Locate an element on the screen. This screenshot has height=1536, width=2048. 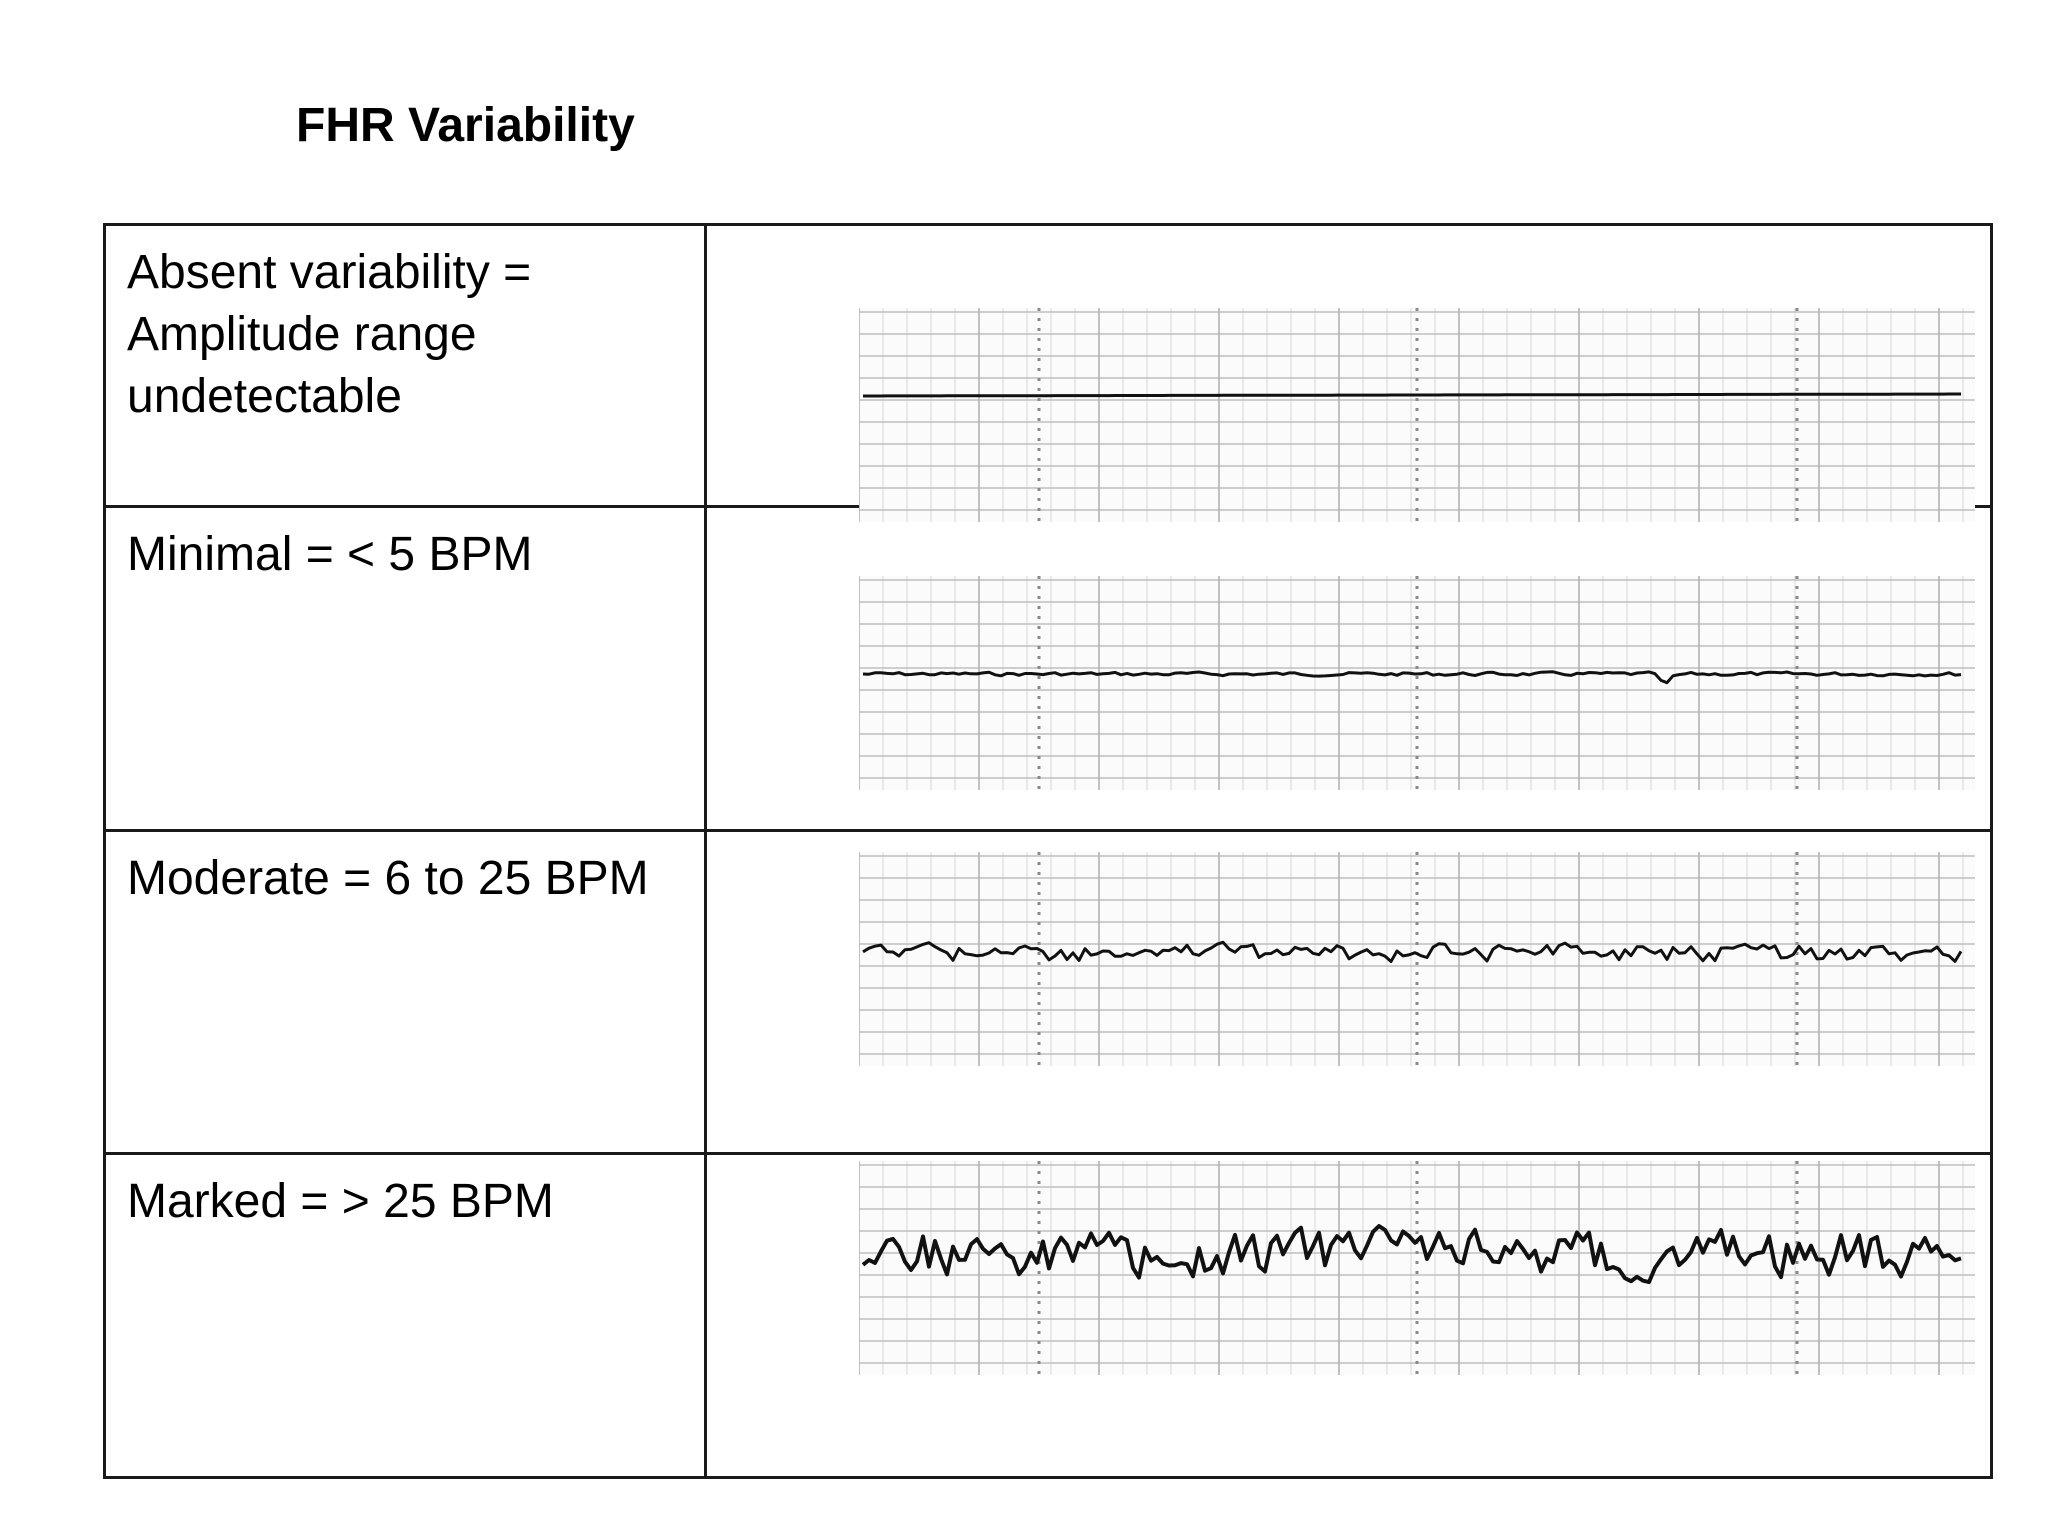
label-cell: Minimal = < 5 BPM is located at coordinates (405, 668).